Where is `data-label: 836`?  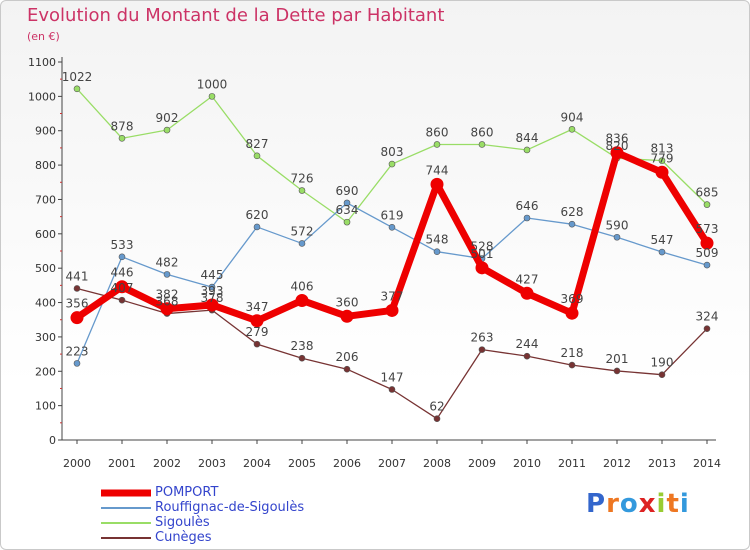 data-label: 836 is located at coordinates (617, 139).